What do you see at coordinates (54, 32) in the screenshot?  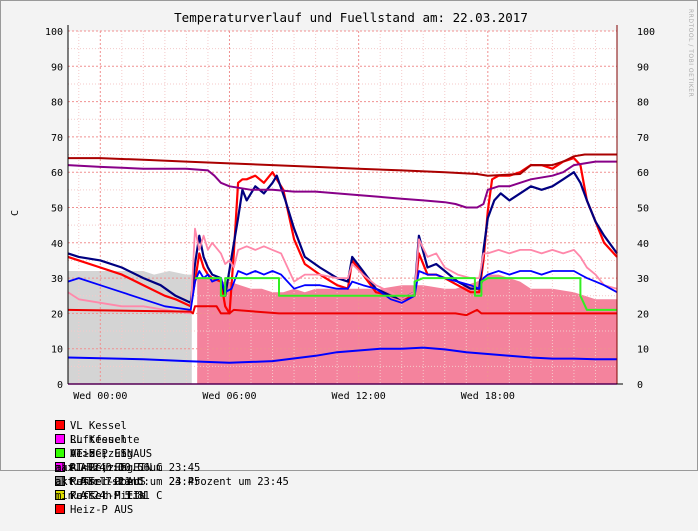 I see `y-tick-label-left: 100` at bounding box center [54, 32].